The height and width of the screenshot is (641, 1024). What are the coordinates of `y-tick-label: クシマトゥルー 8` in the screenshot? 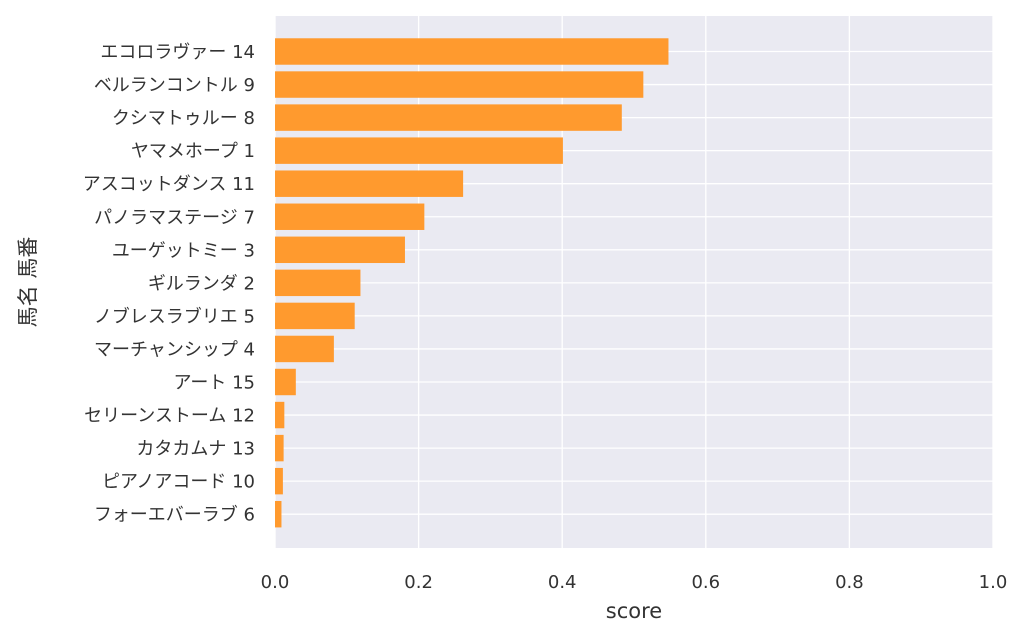 It's located at (183, 118).